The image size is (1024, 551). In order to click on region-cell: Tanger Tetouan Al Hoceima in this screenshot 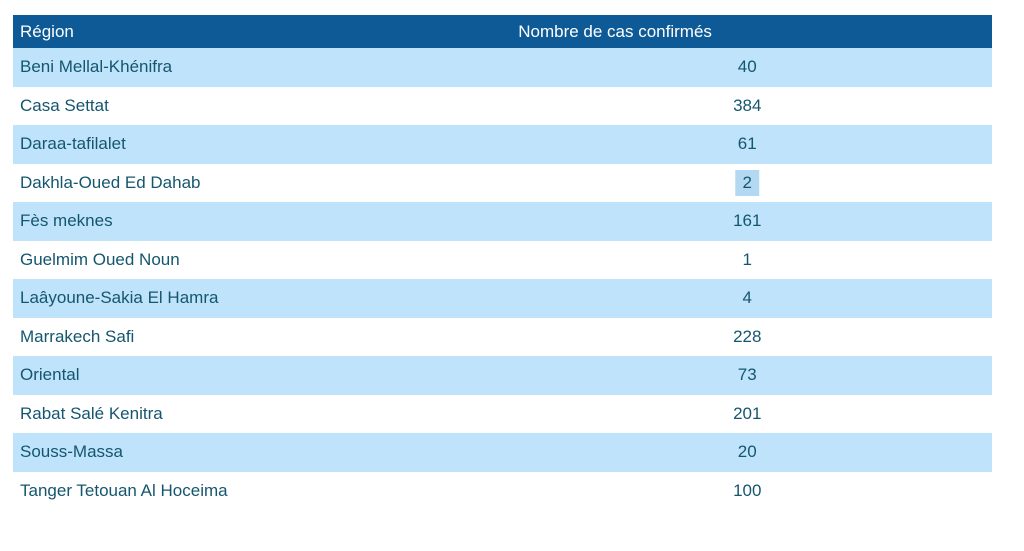, I will do `click(124, 490)`.